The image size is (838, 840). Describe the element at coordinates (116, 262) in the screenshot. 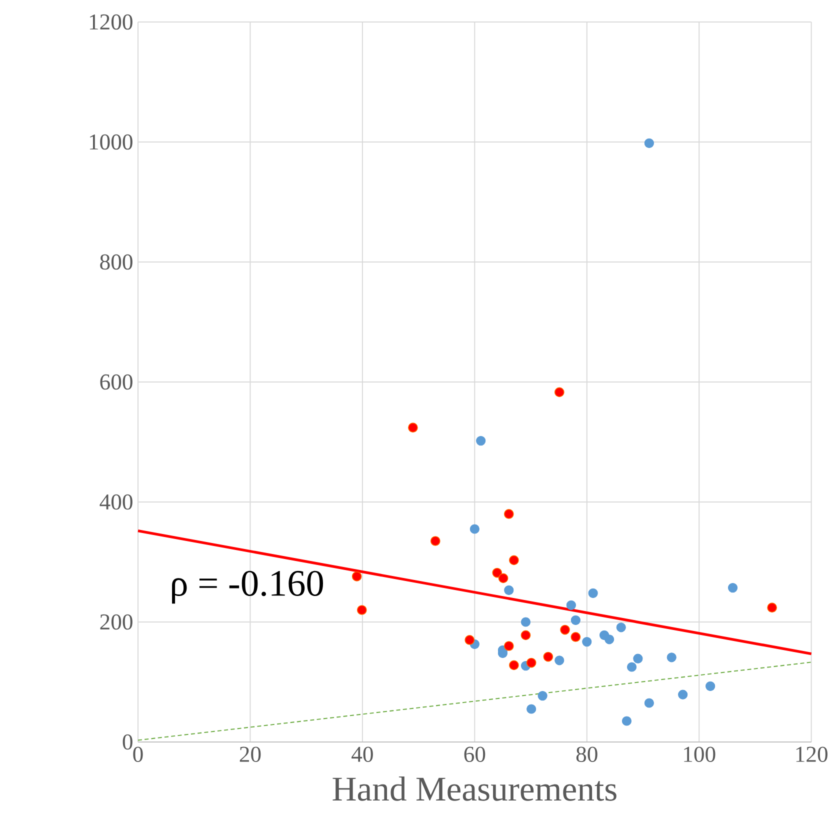

I see `y-tick-label: 800` at that location.